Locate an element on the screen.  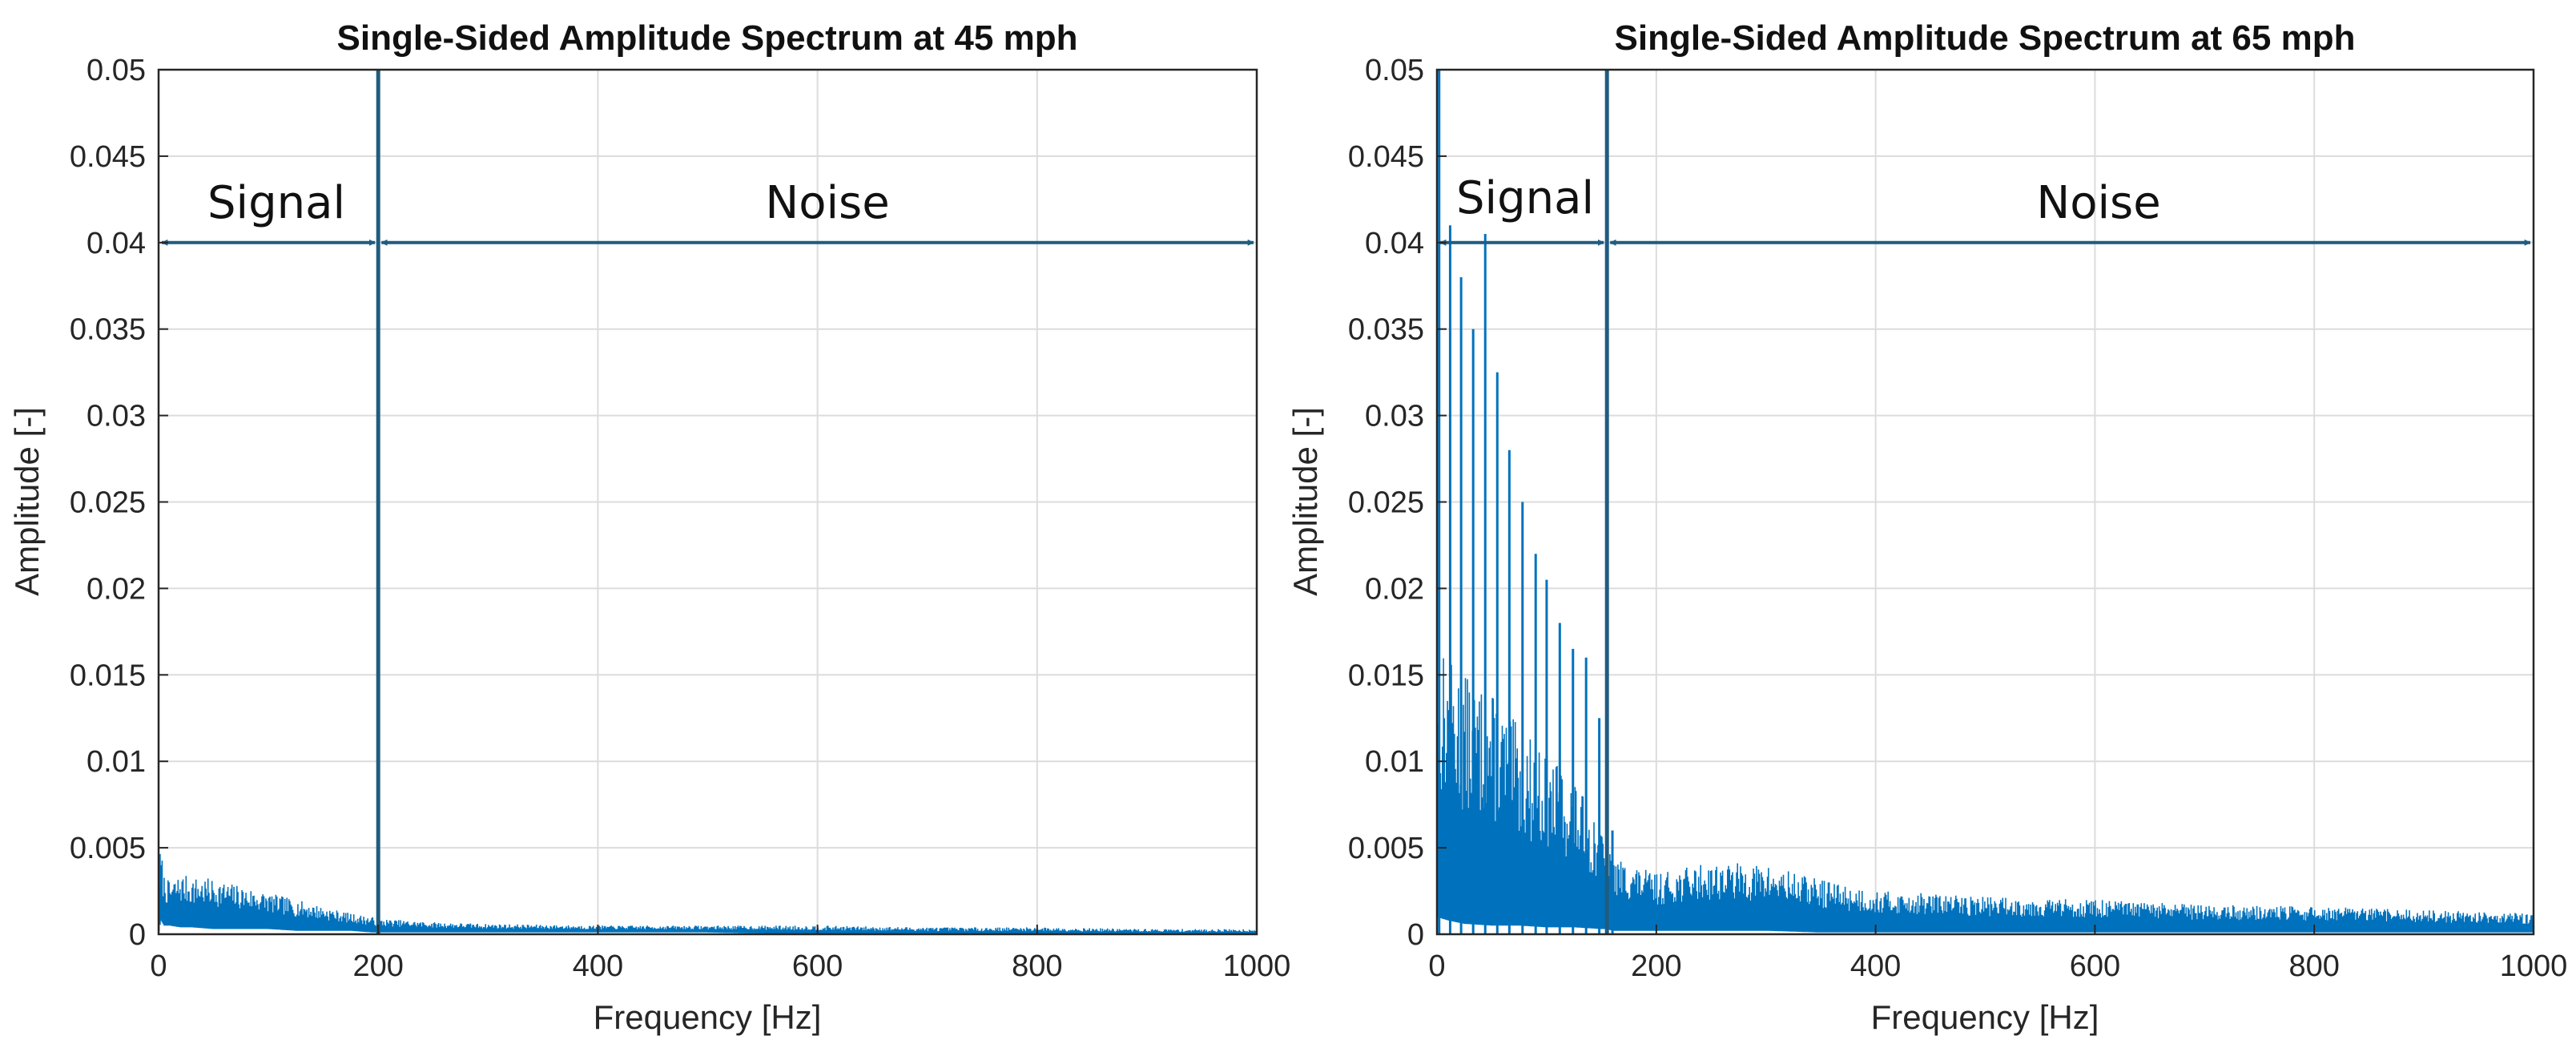
spectrum-series is located at coordinates (708, 893).